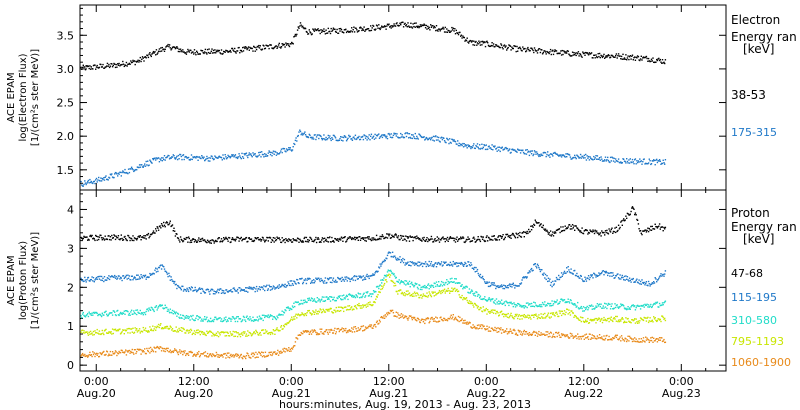 The image size is (800, 410). Describe the element at coordinates (754, 132) in the screenshot. I see `electron-legend-label: 175-315` at that location.